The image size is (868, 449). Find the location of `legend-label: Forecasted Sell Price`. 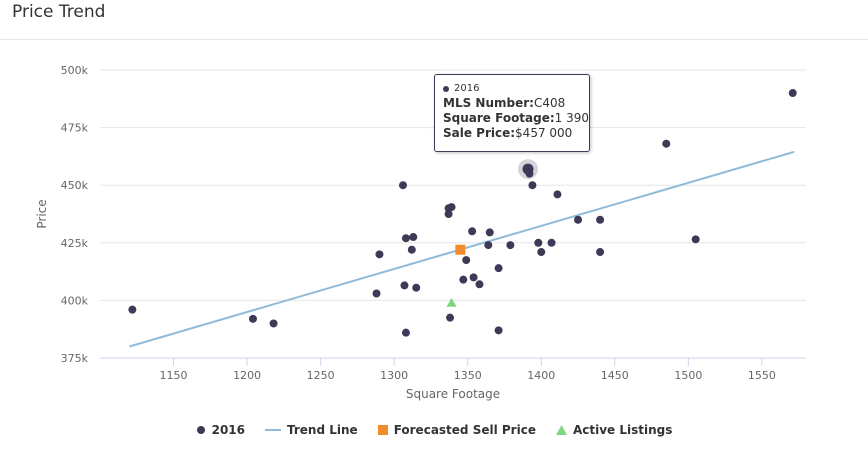

legend-label: Forecasted Sell Price is located at coordinates (464, 430).